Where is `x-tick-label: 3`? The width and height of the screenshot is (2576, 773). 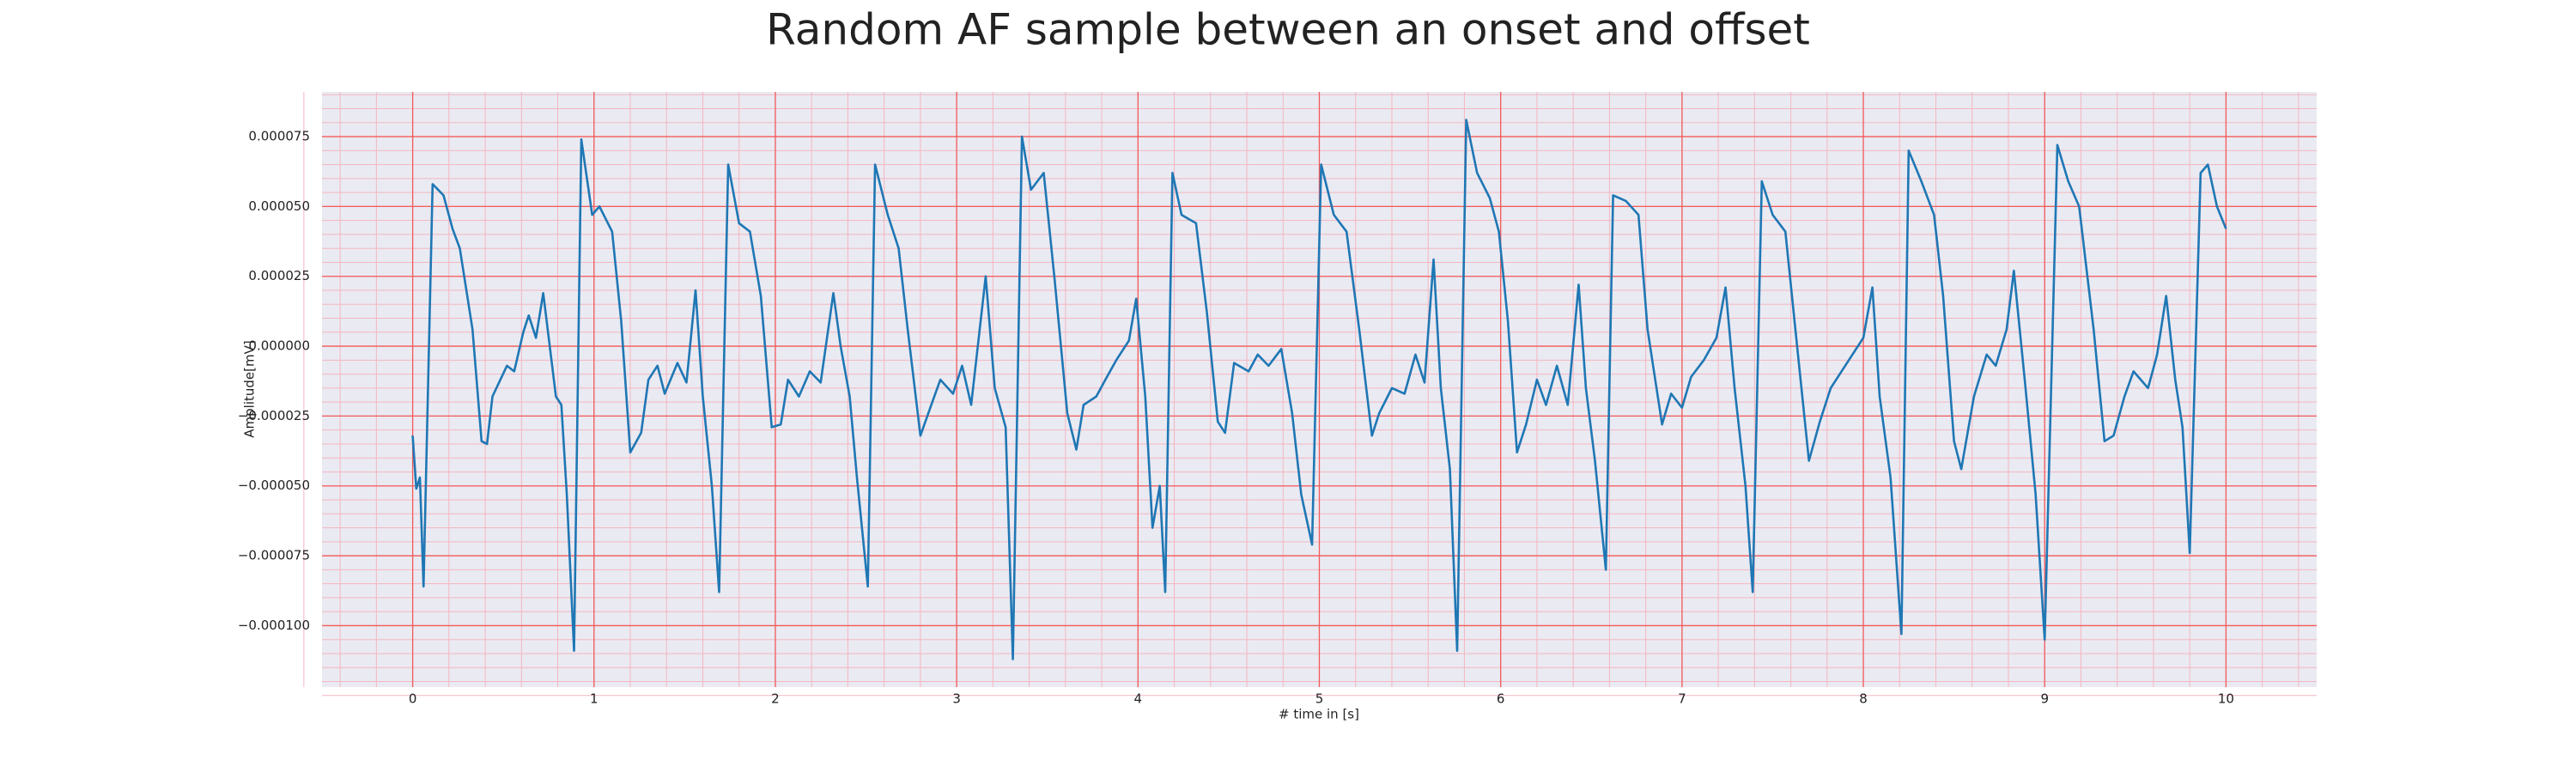
x-tick-label: 3 is located at coordinates (957, 699).